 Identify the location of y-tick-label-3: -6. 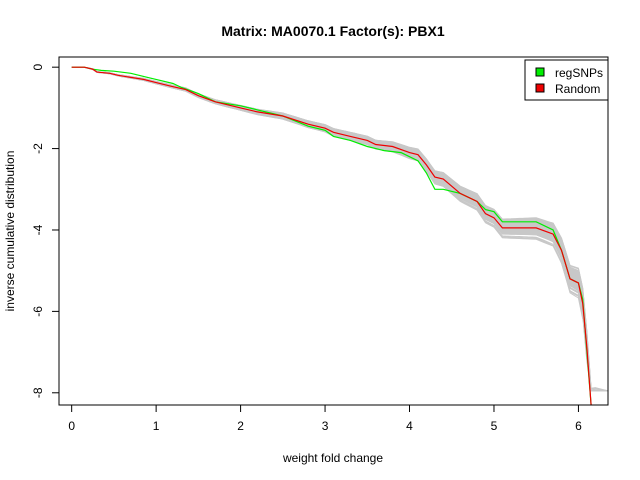
(38, 311).